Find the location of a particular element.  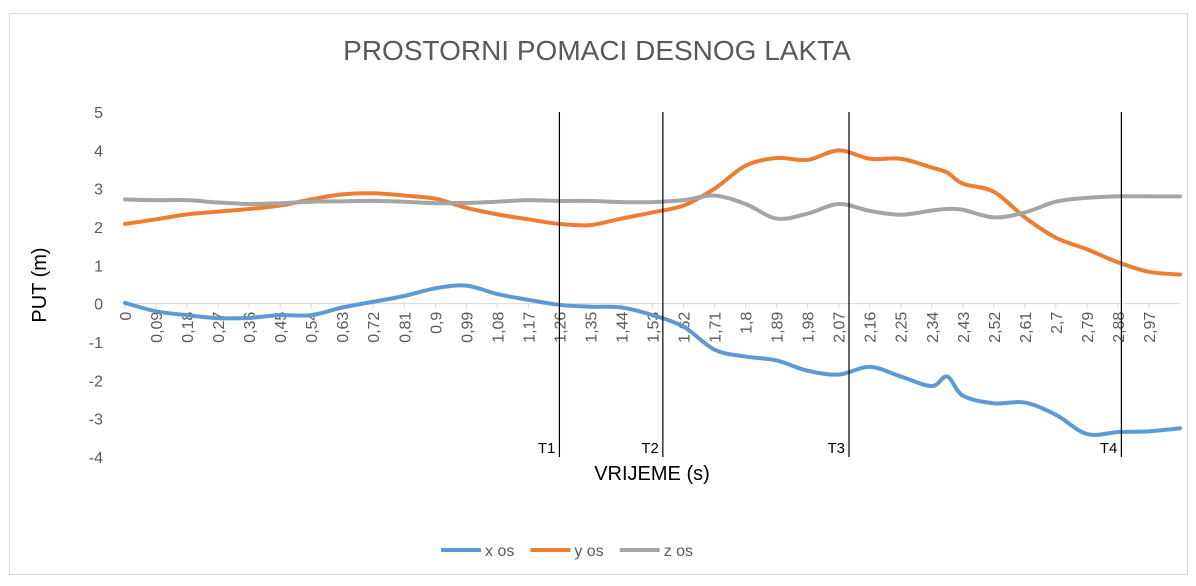

marker-label: T4 is located at coordinates (1109, 448).